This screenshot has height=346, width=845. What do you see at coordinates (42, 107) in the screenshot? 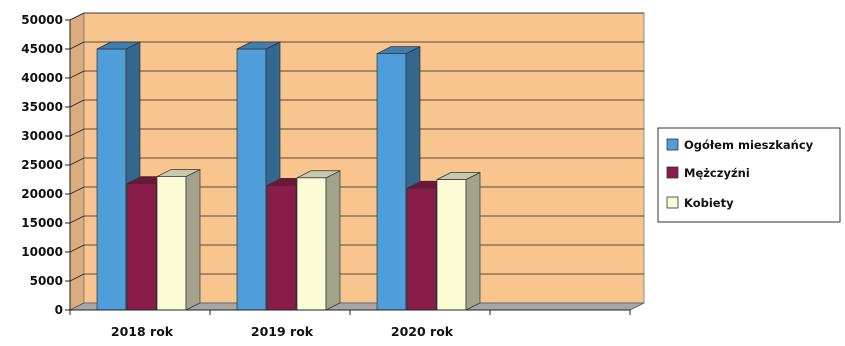
I see `y-tick-label: 35000` at bounding box center [42, 107].